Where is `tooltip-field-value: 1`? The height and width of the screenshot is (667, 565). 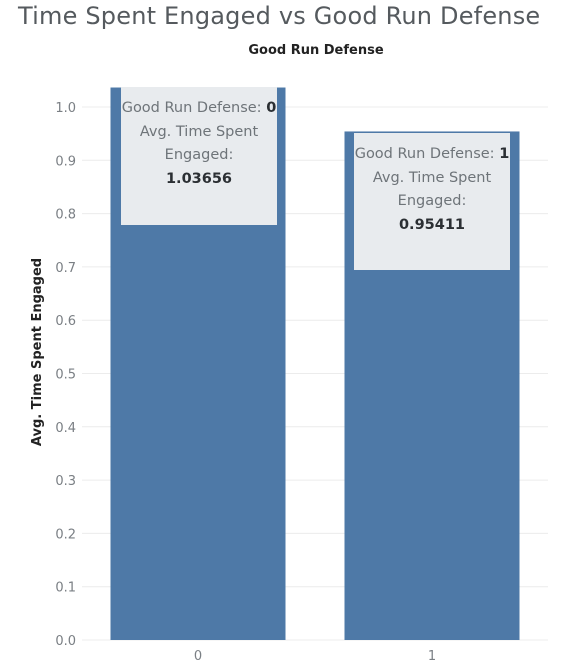
tooltip-field-value: 1 is located at coordinates (504, 154).